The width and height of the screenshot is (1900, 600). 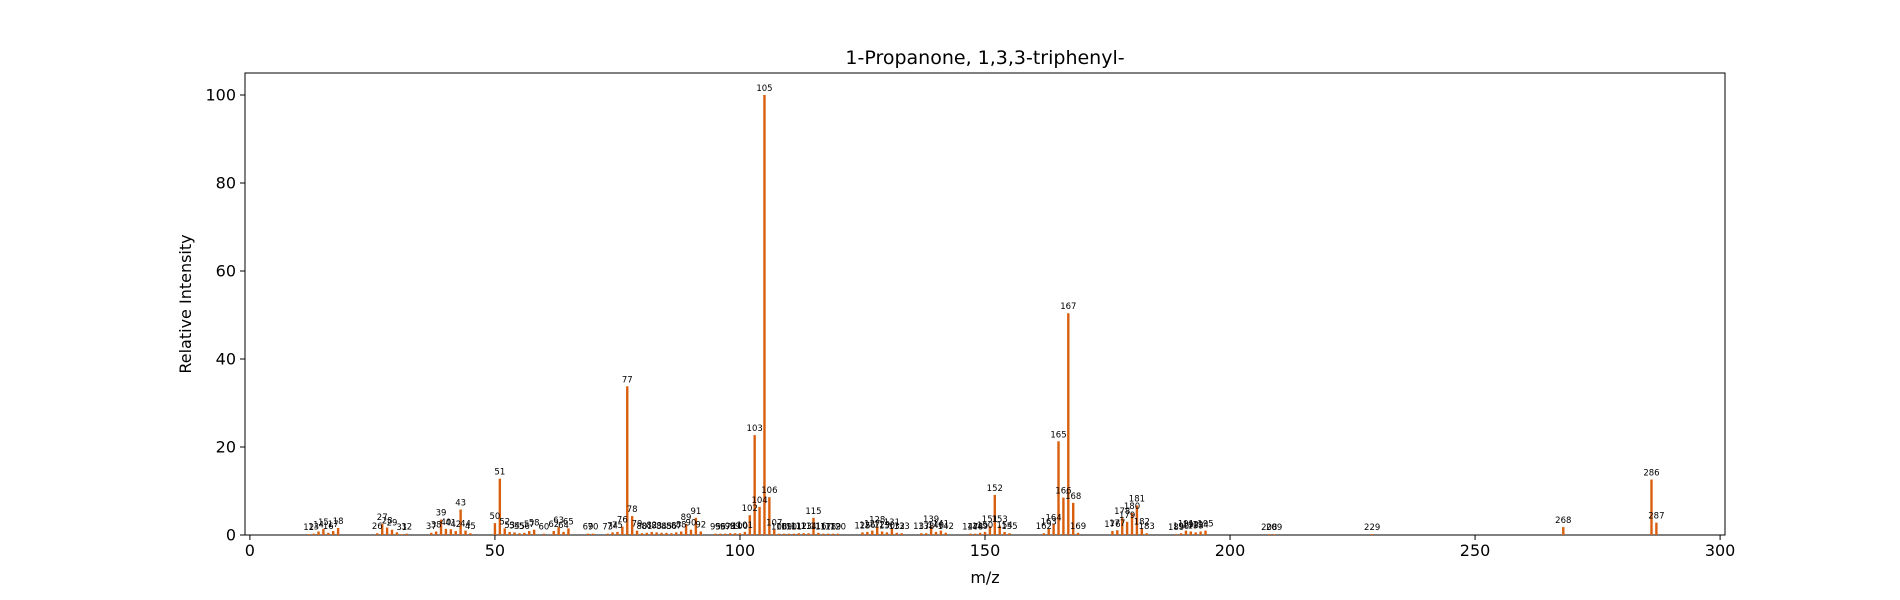 What do you see at coordinates (1196, 526) in the screenshot?
I see `peak-label-193: 193` at bounding box center [1196, 526].